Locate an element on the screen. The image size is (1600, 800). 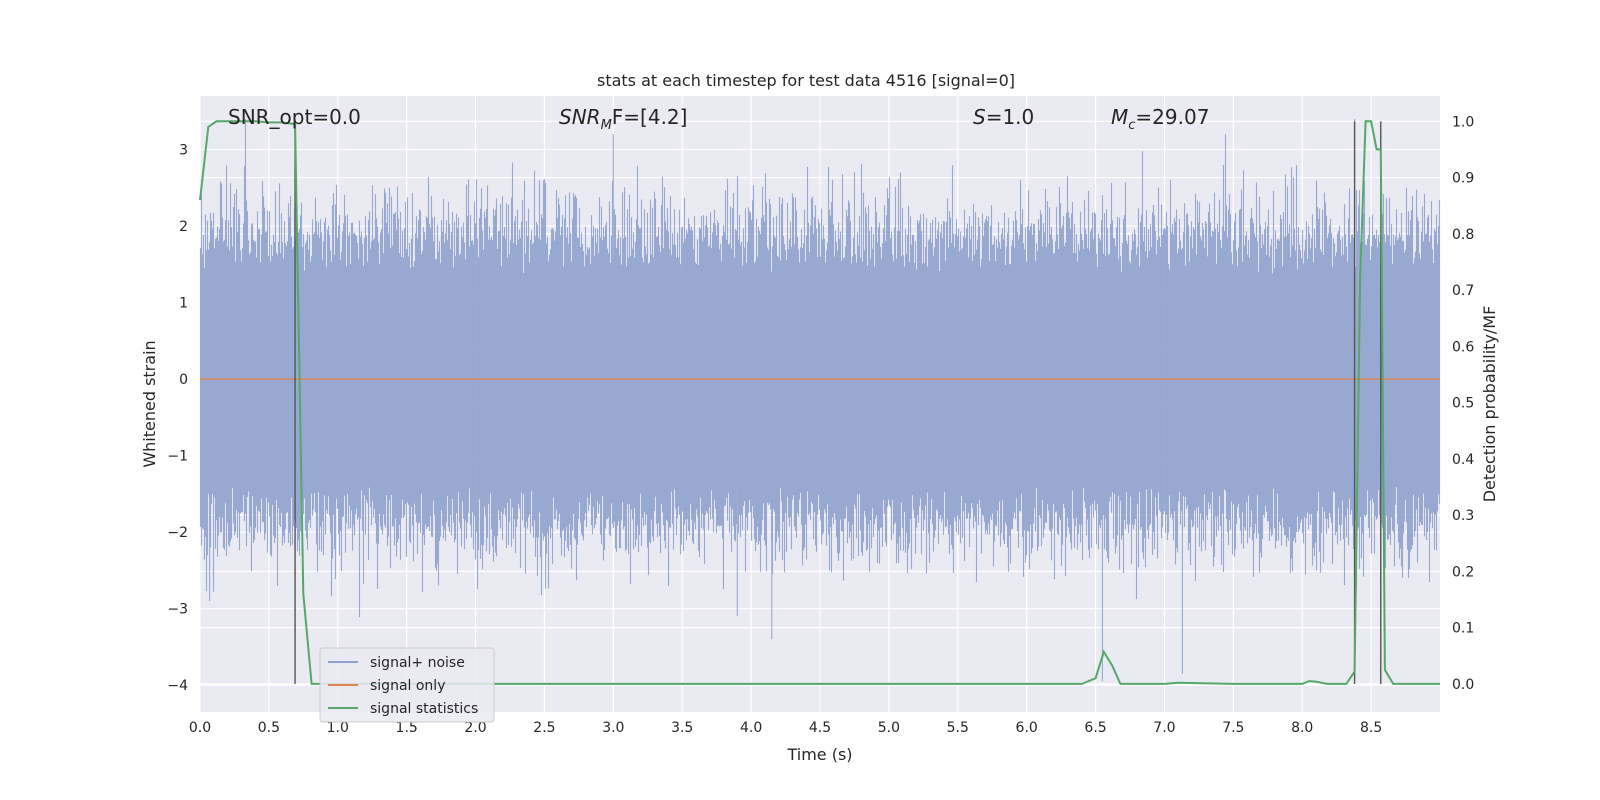
x-tick-label: 5.0 is located at coordinates (889, 728).